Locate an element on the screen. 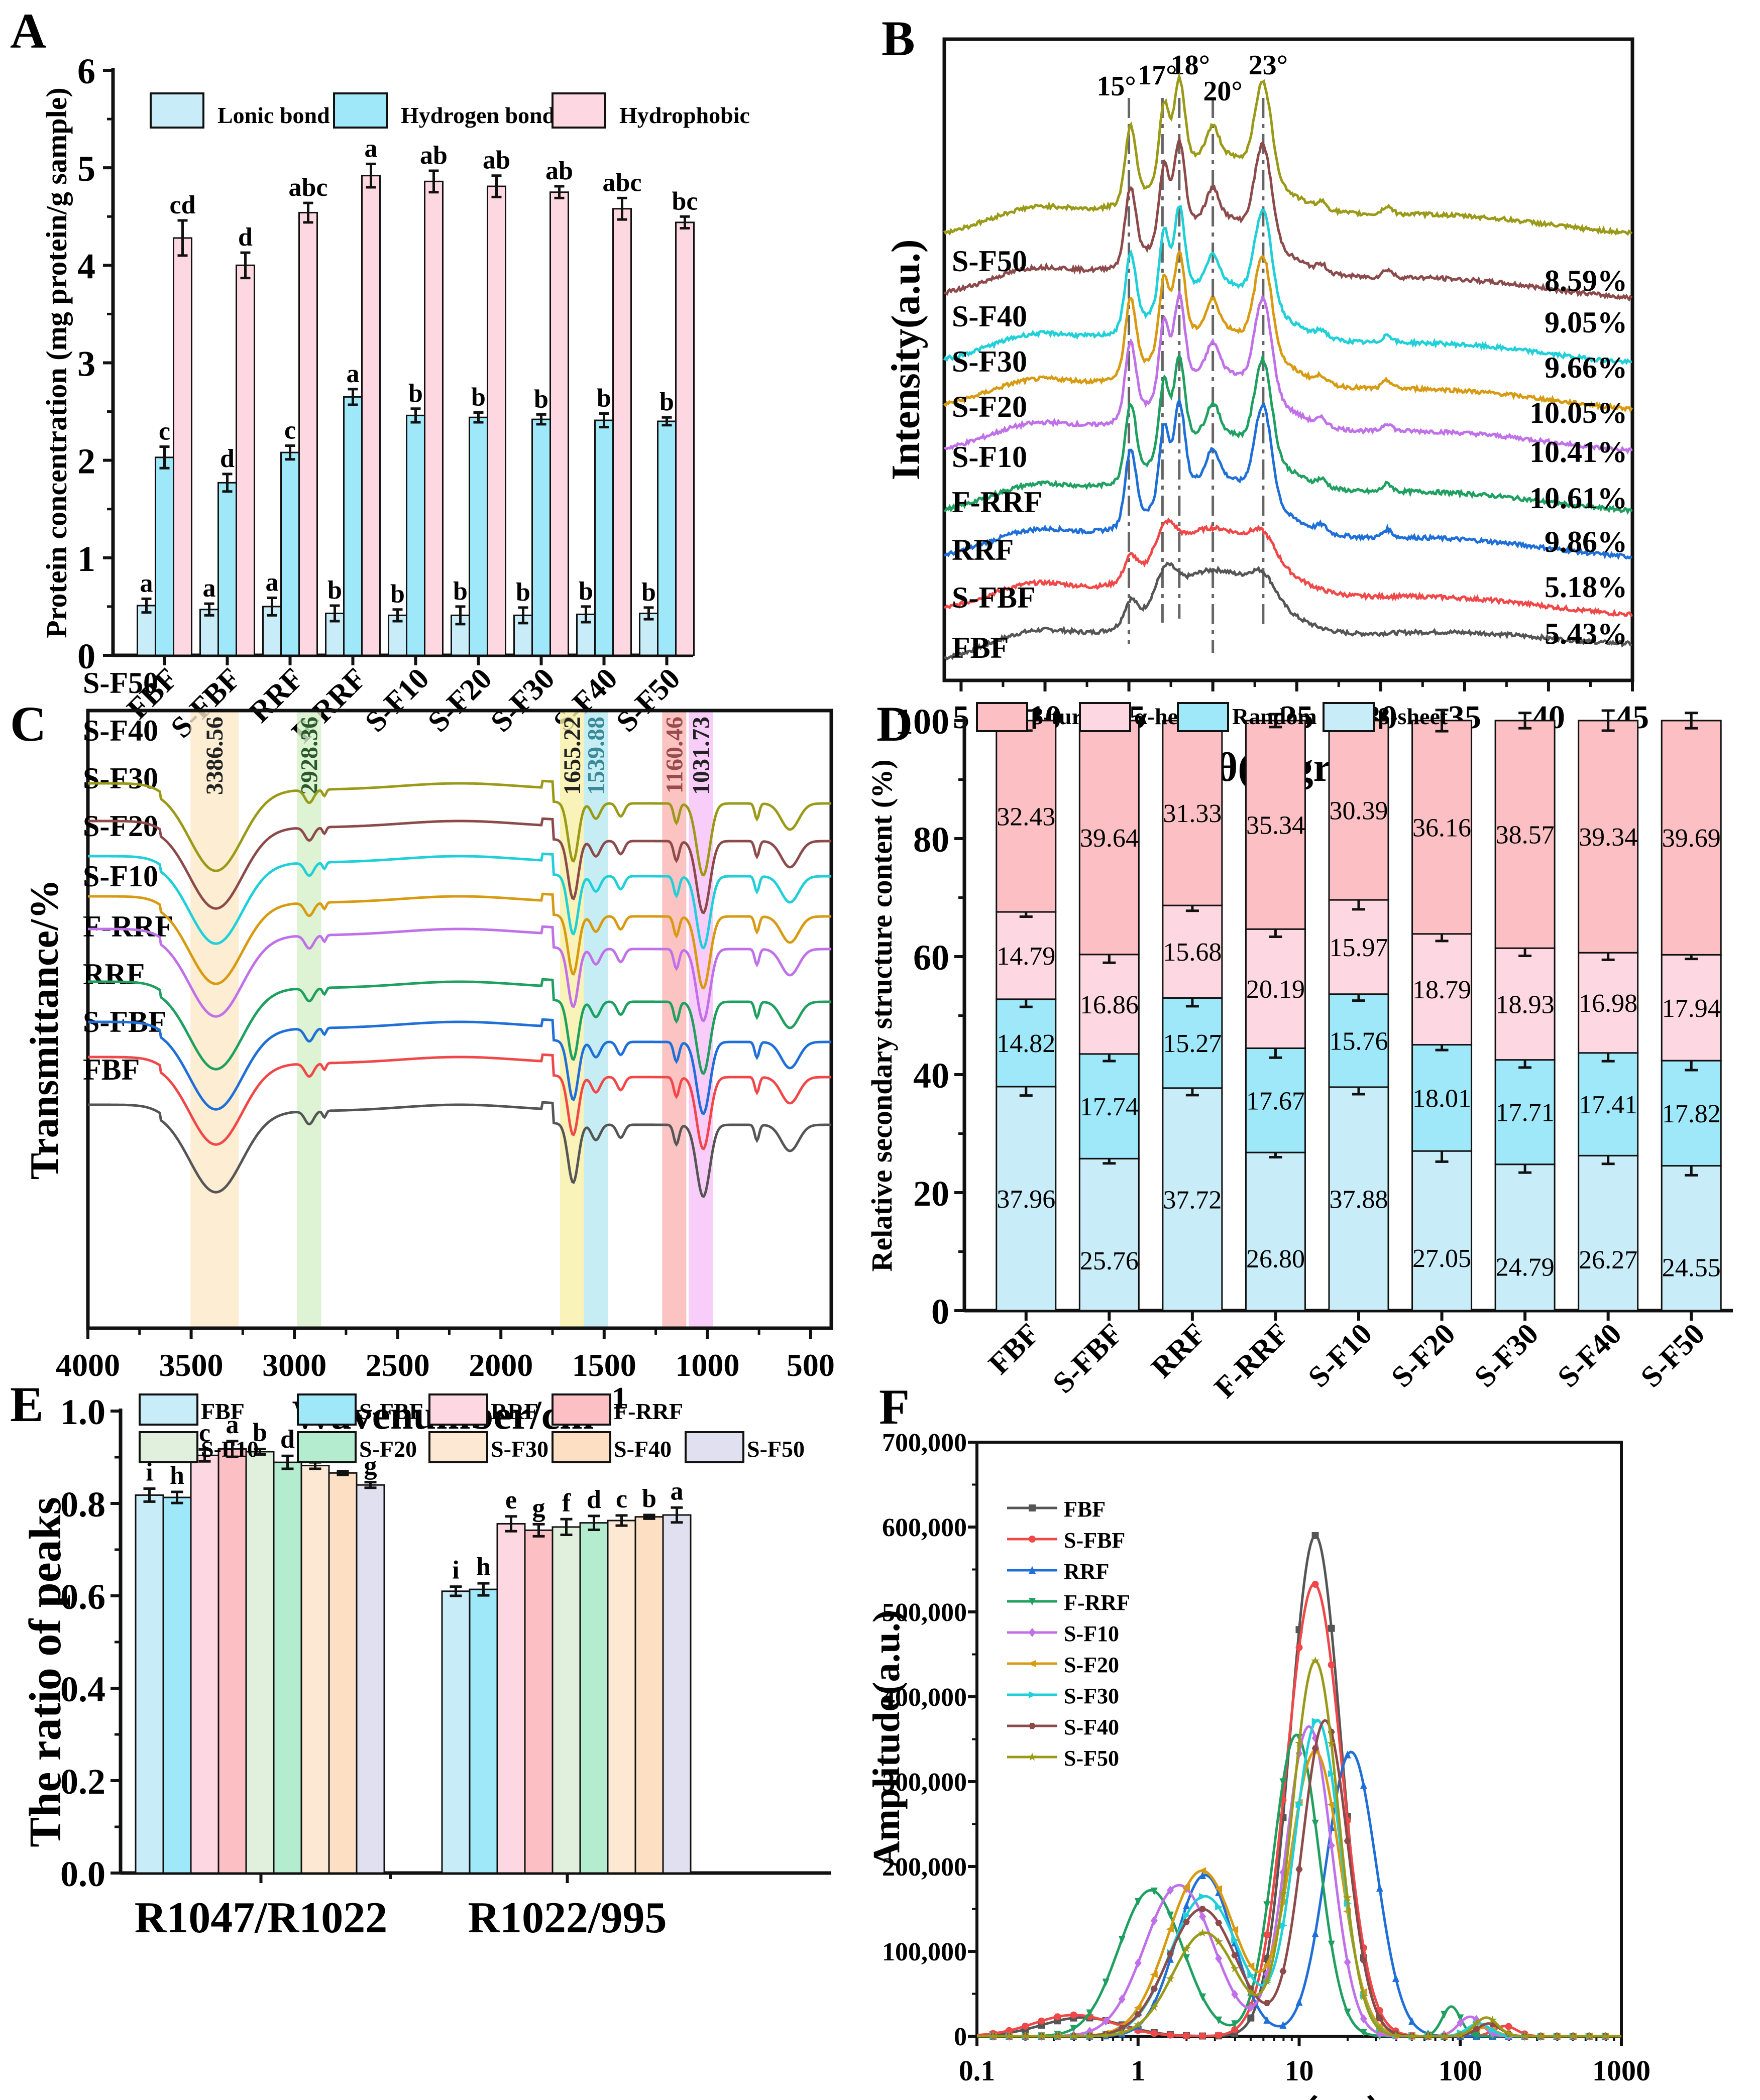  x-tick-label: S-FBF is located at coordinates (1087, 1358).